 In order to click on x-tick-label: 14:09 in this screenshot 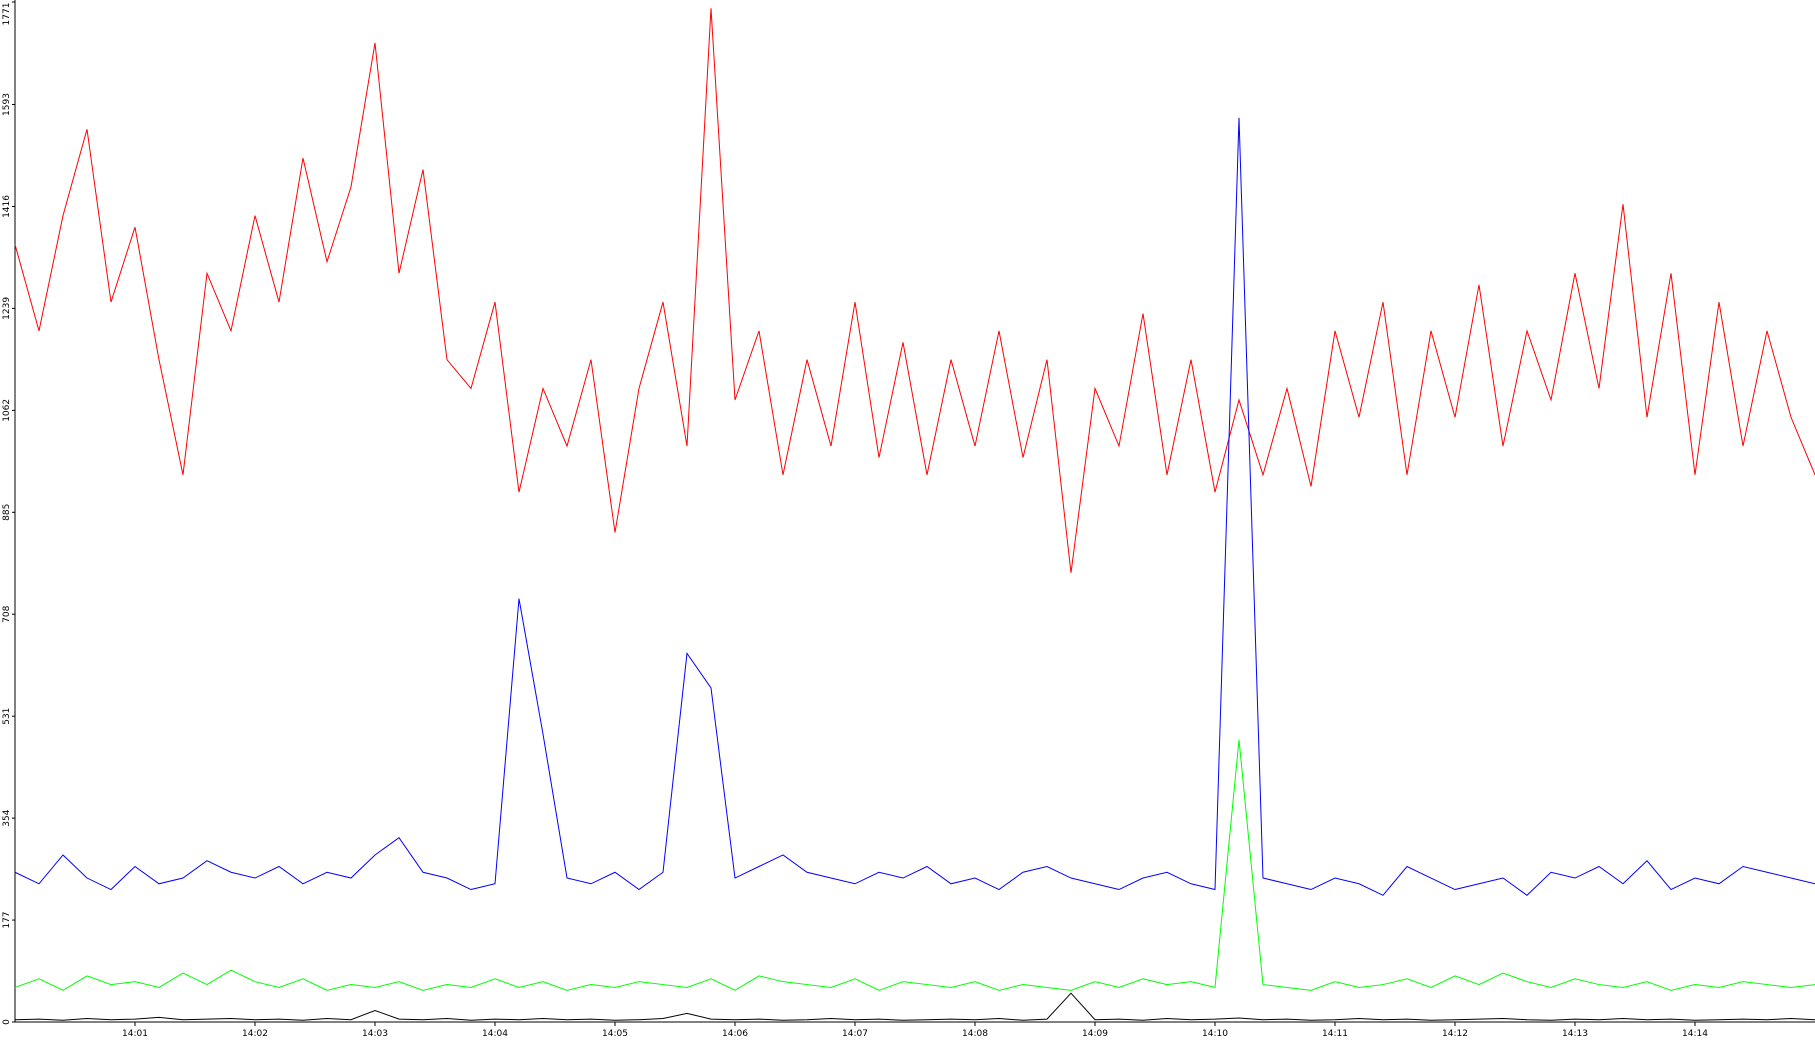, I will do `click(1095, 1034)`.